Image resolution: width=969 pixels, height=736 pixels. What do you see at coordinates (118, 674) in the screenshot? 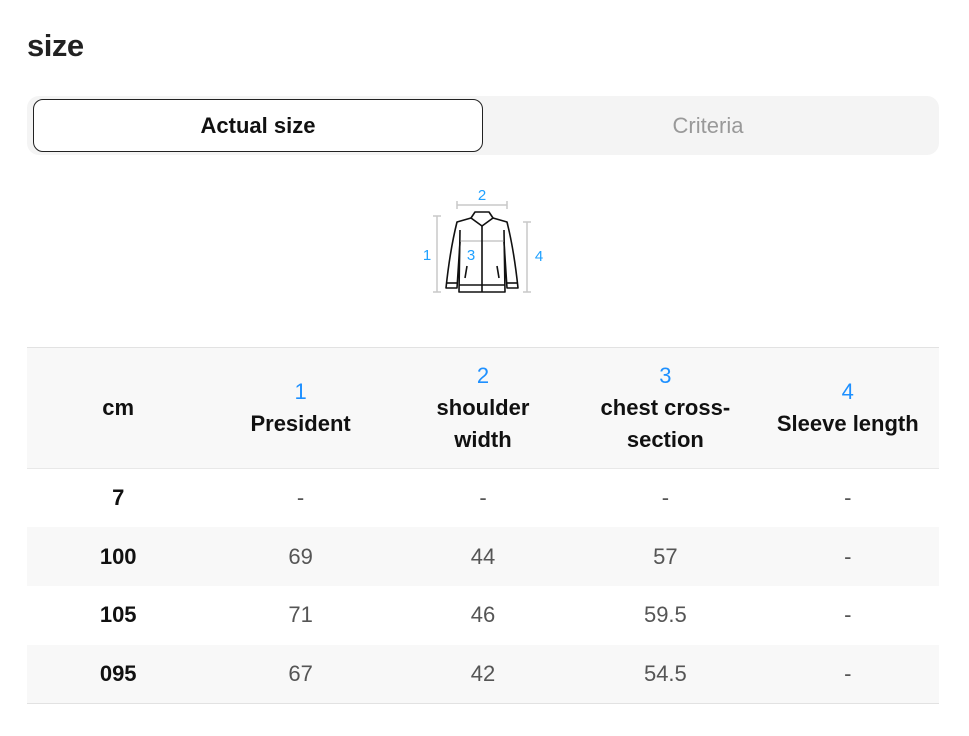
I see `size-cell: 095` at bounding box center [118, 674].